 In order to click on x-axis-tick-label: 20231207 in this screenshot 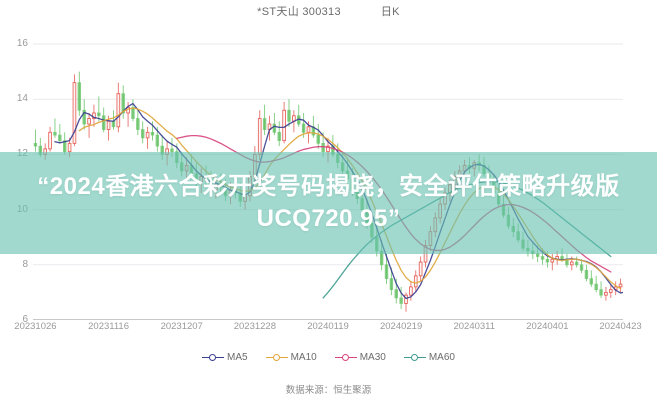, I will do `click(181, 326)`.